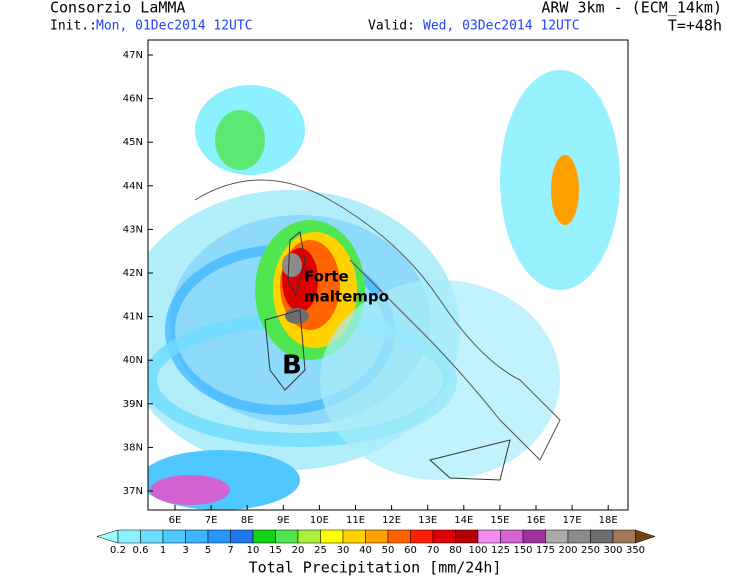 This screenshot has height=580, width=751. I want to click on colorbar-label: 40, so click(365, 550).